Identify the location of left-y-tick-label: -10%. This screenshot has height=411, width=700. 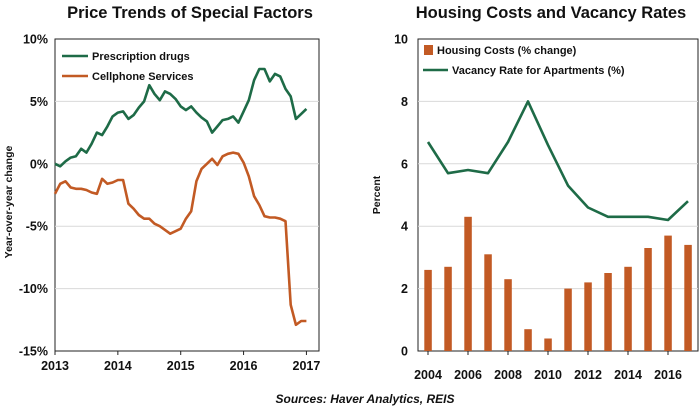
(33, 289).